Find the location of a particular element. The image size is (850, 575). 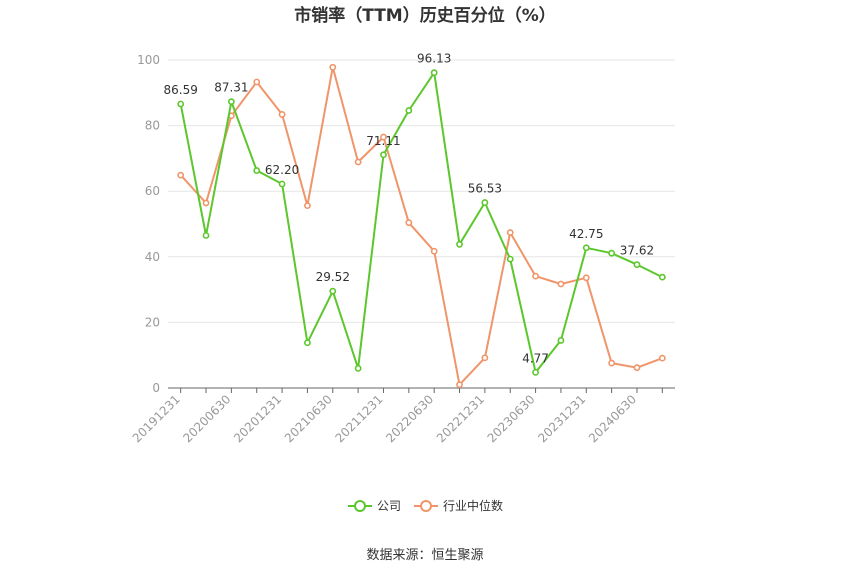

legend-item: 行业中位数 is located at coordinates (458, 505).